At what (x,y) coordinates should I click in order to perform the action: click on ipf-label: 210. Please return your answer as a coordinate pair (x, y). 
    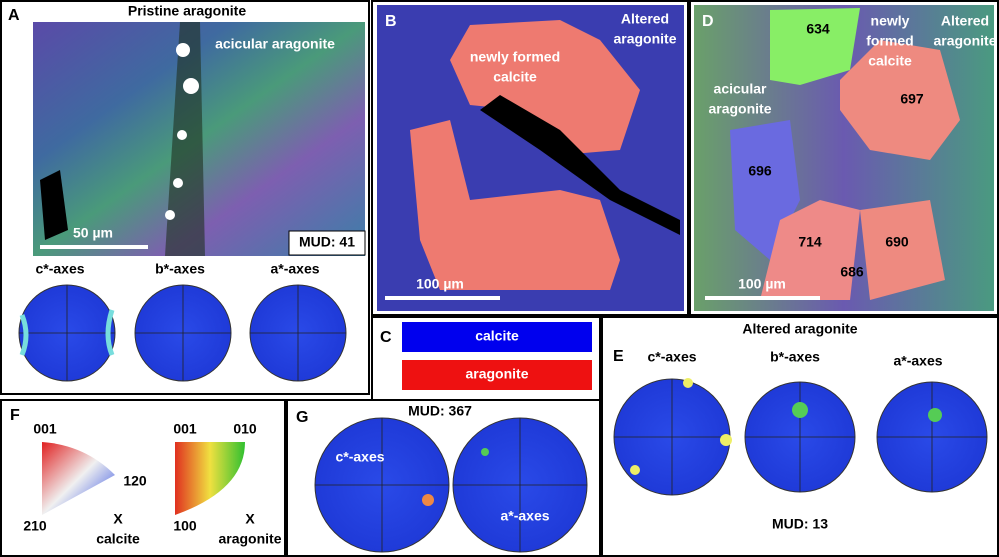
    Looking at the image, I should click on (35, 526).